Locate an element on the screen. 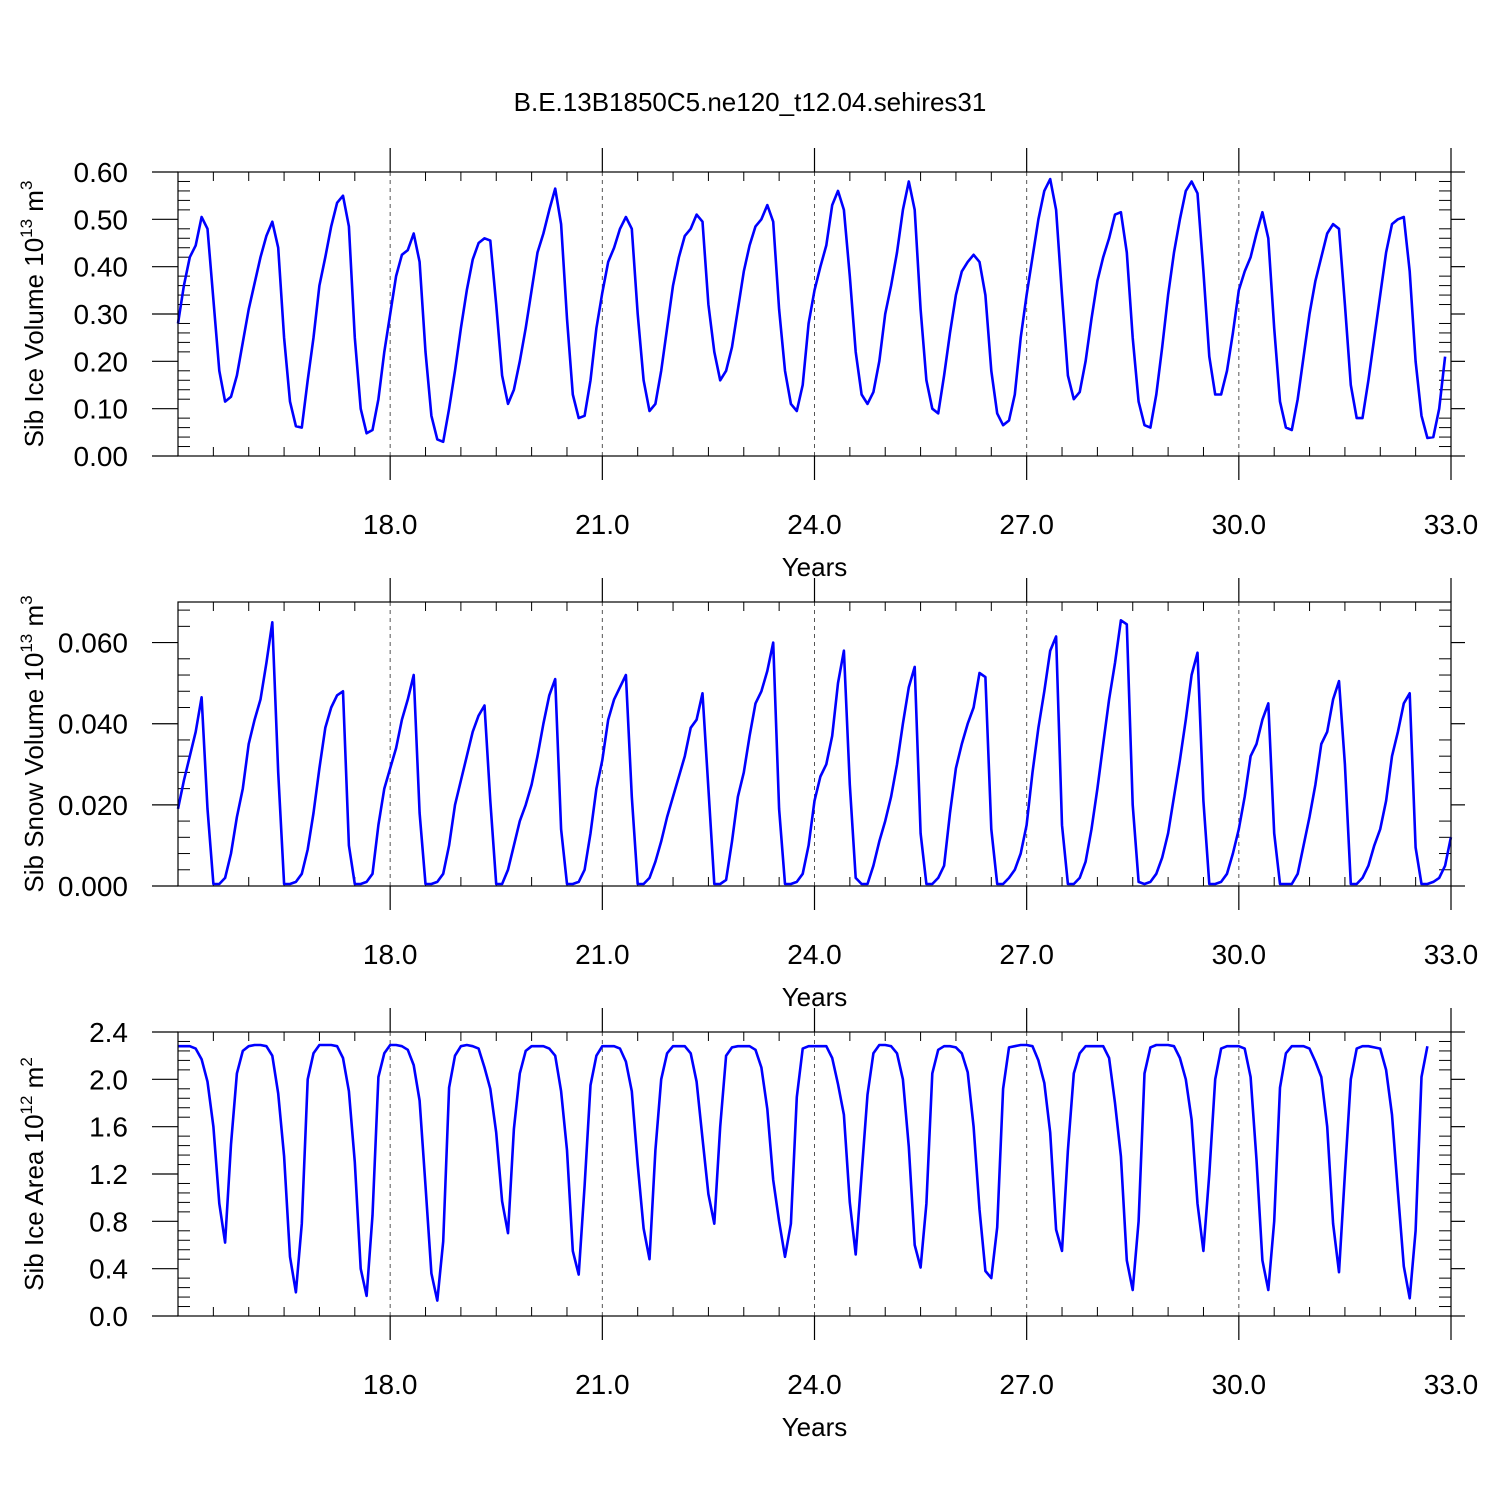 This screenshot has height=1500, width=1500. ice-area-series-line is located at coordinates (803, 1172).